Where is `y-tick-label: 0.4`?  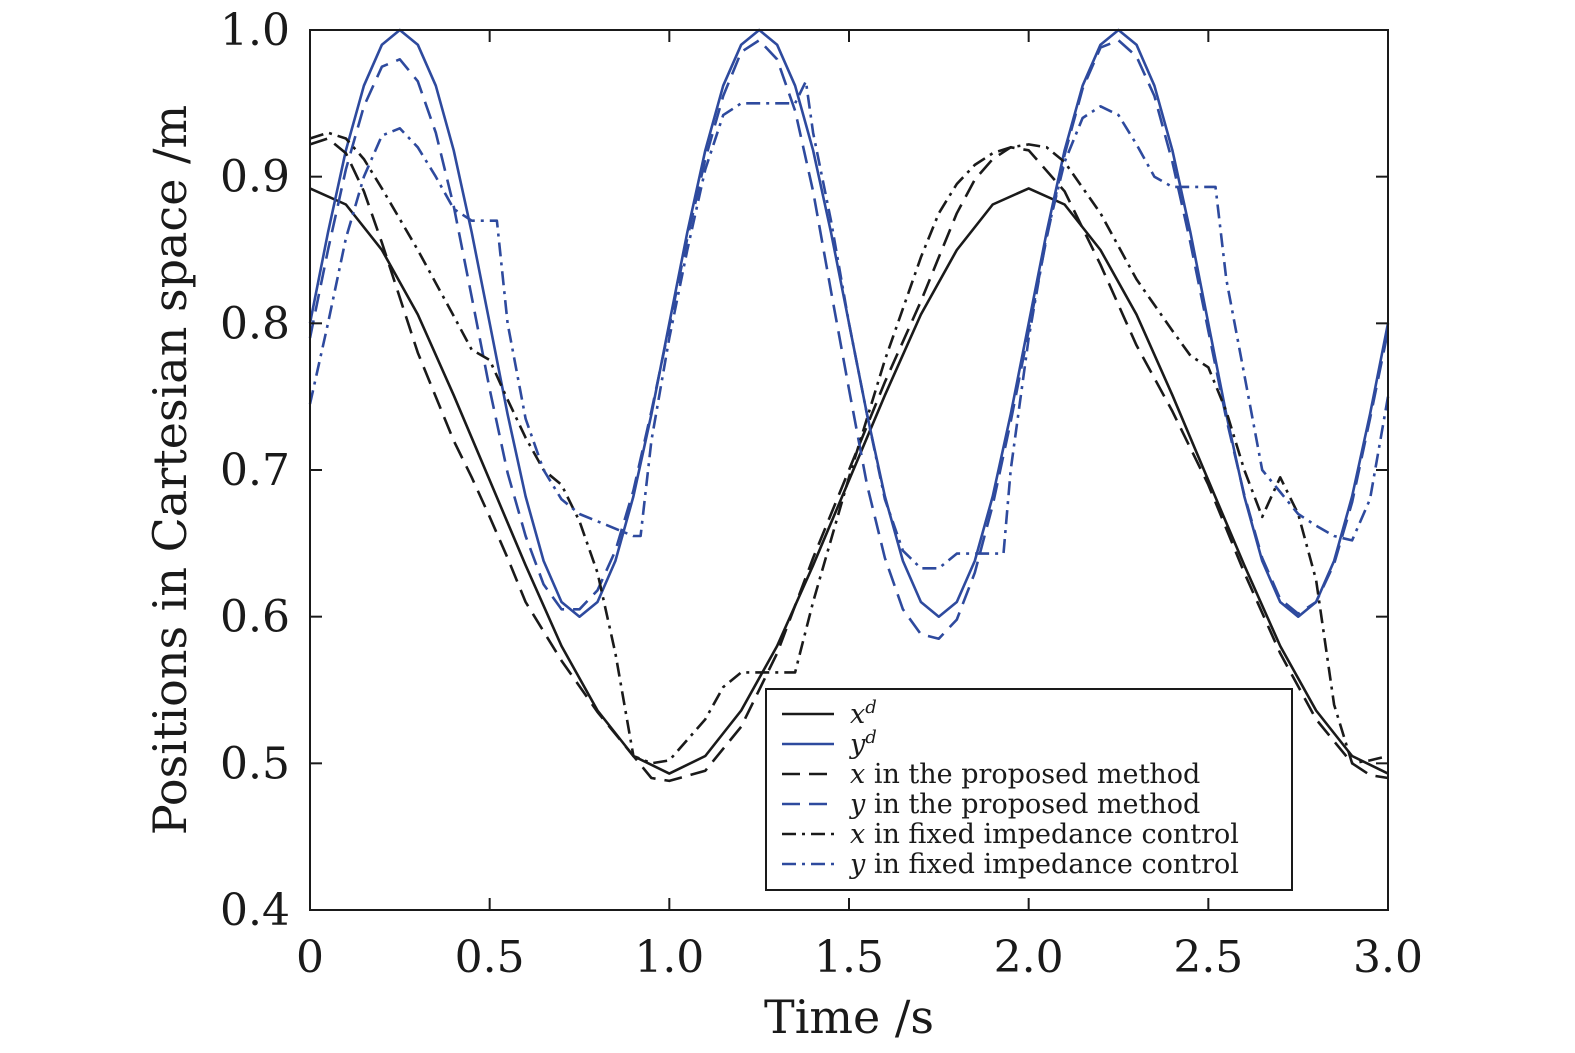 y-tick-label: 0.4 is located at coordinates (255, 910).